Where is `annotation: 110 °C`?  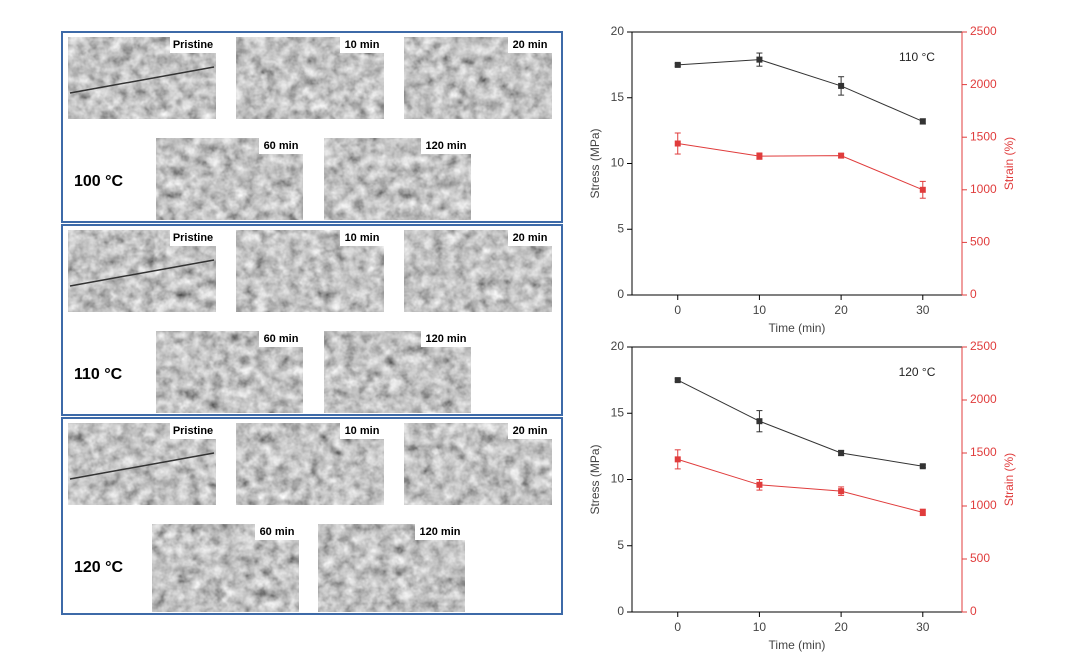
annotation: 110 °C is located at coordinates (917, 57).